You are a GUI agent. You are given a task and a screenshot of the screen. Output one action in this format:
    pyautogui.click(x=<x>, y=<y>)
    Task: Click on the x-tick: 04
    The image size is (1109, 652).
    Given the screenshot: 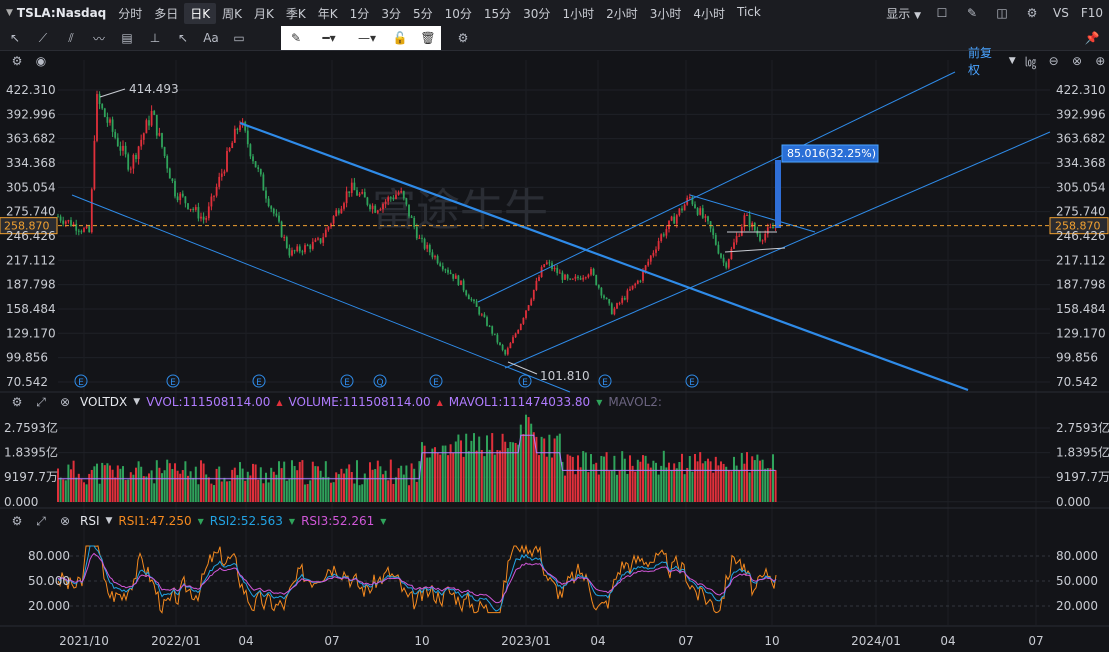 What is the action you would take?
    pyautogui.click(x=597, y=641)
    